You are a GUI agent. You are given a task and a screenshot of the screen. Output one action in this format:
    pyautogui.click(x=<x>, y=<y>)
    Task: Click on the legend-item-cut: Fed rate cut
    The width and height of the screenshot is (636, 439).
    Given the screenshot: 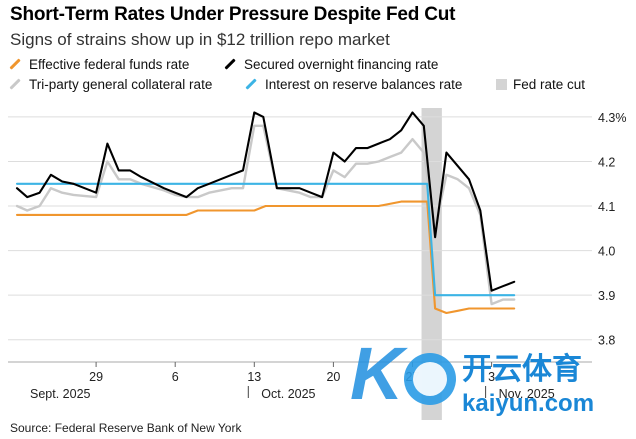 What is the action you would take?
    pyautogui.click(x=540, y=84)
    